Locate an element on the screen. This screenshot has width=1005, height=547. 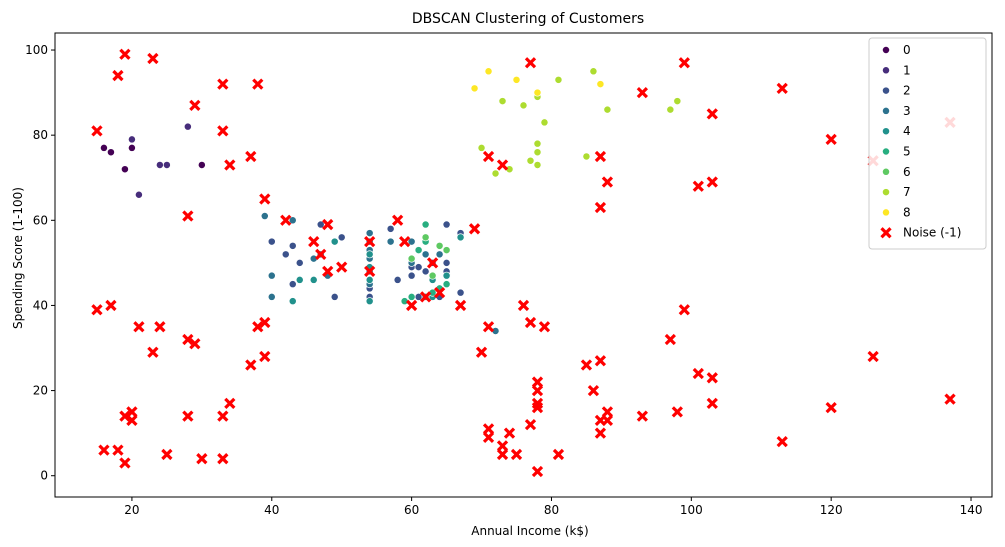
x-tick-label: 80 is located at coordinates (551, 510).